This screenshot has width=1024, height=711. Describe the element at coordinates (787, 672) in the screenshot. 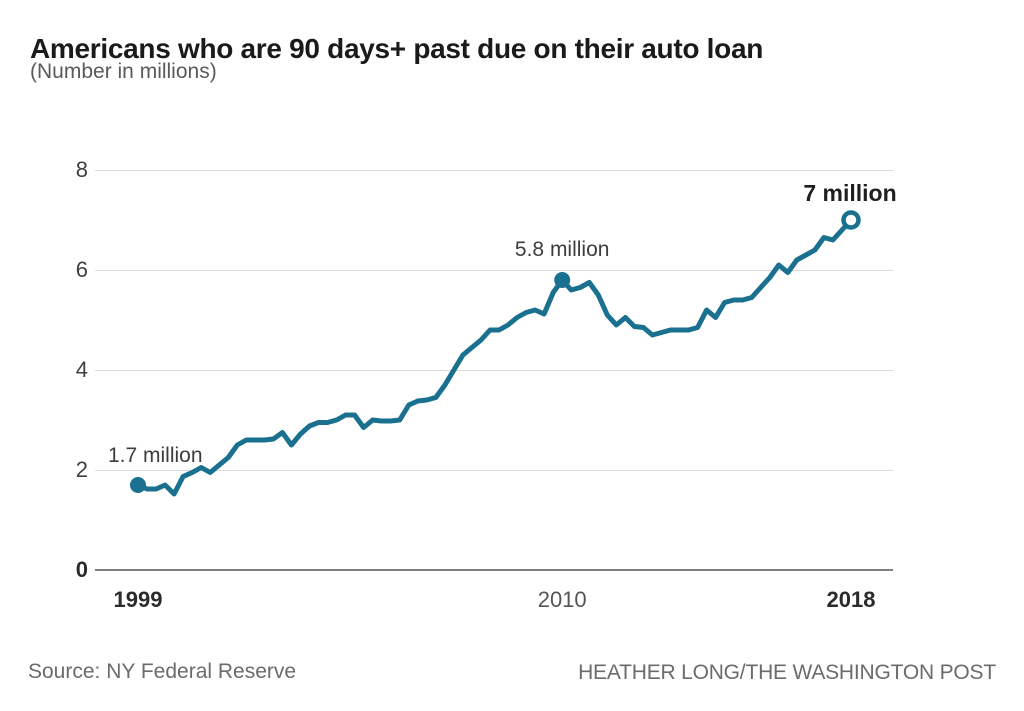

I see `byline-credit: HEATHER LONG/THE WASHINGTON POST` at that location.